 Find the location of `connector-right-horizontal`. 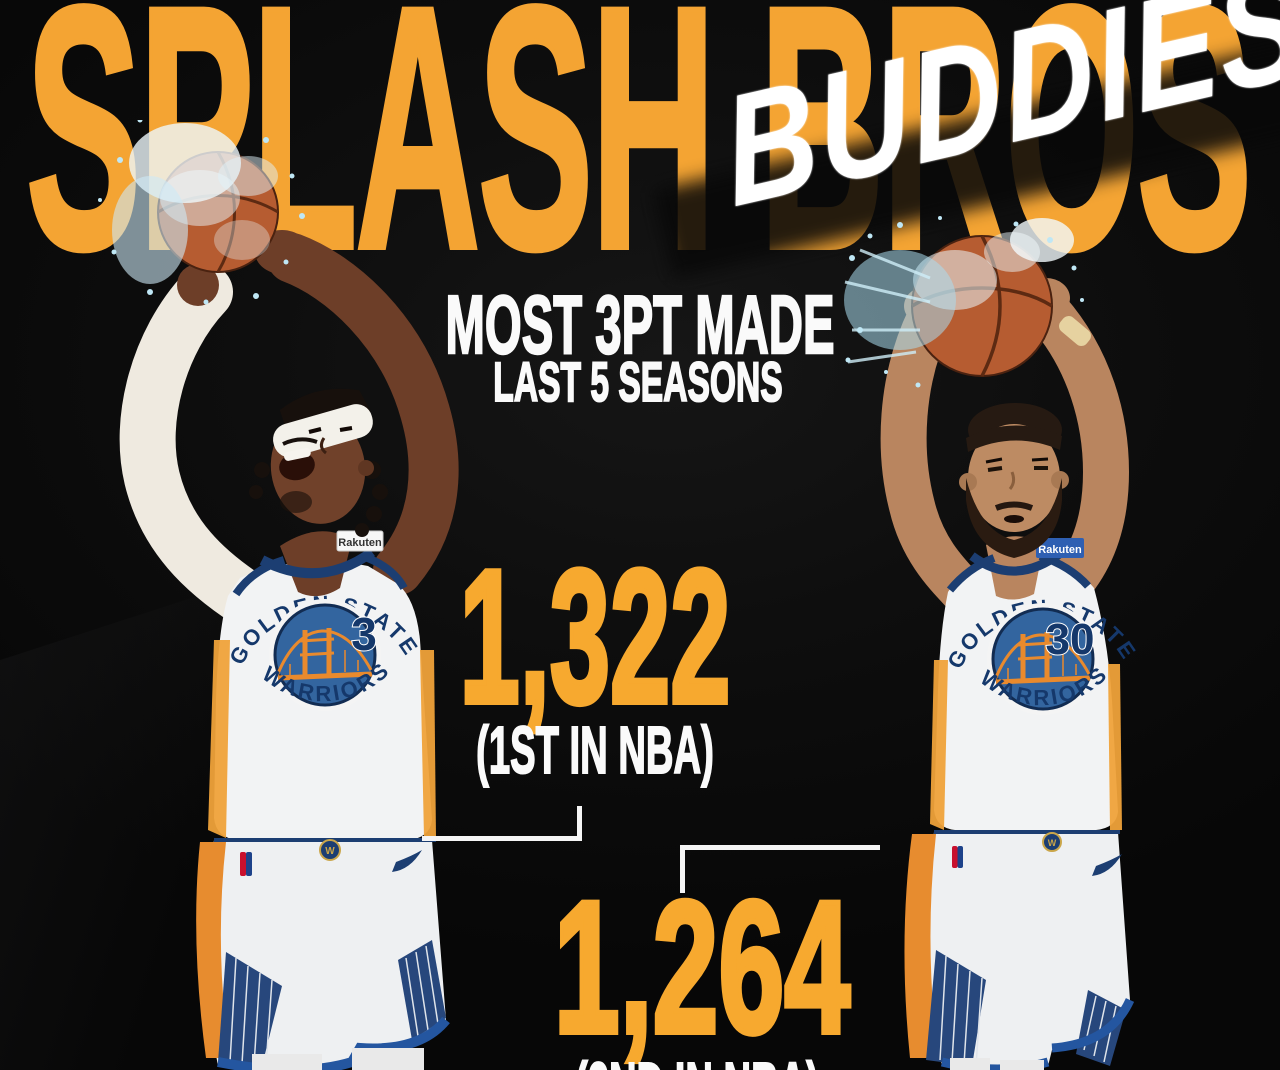

connector-right-horizontal is located at coordinates (780, 847).